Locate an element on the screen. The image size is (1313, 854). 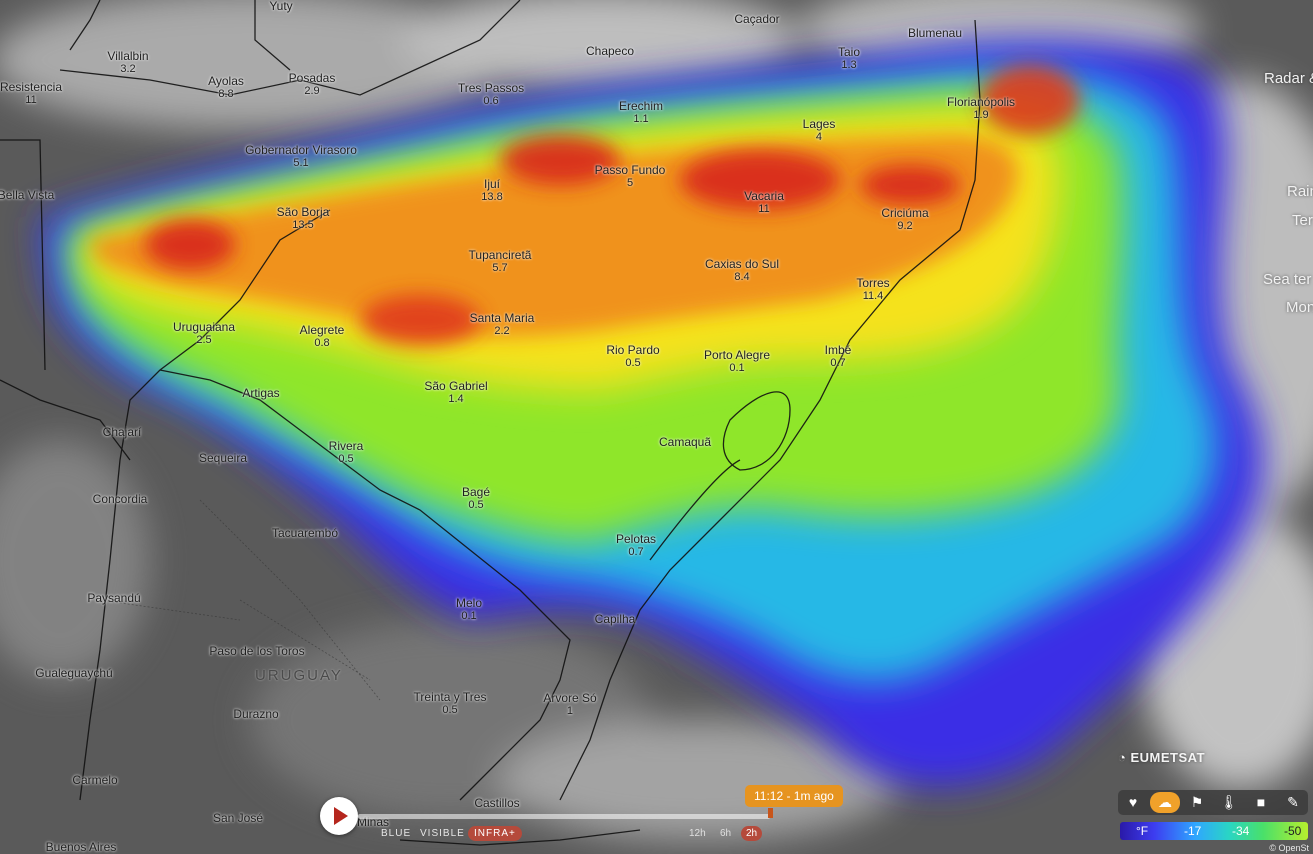
city-label: Tacuarembó is located at coordinates (305, 533).